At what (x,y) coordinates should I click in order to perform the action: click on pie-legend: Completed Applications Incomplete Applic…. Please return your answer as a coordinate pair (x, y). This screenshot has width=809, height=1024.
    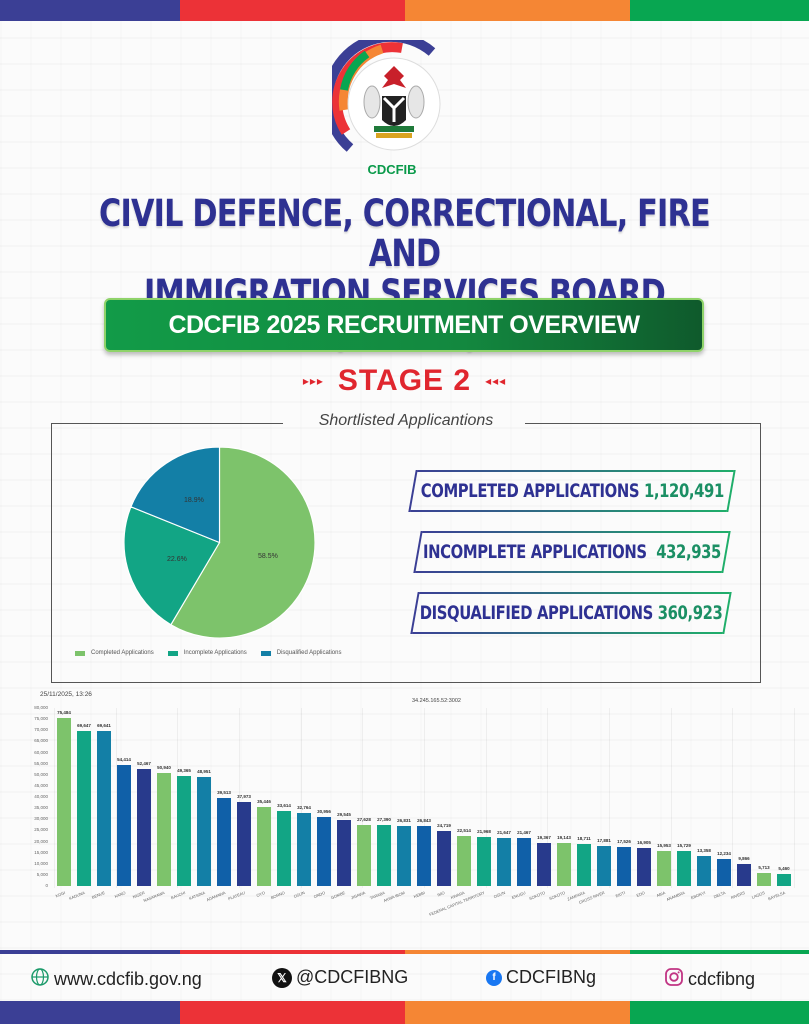
    Looking at the image, I should click on (208, 653).